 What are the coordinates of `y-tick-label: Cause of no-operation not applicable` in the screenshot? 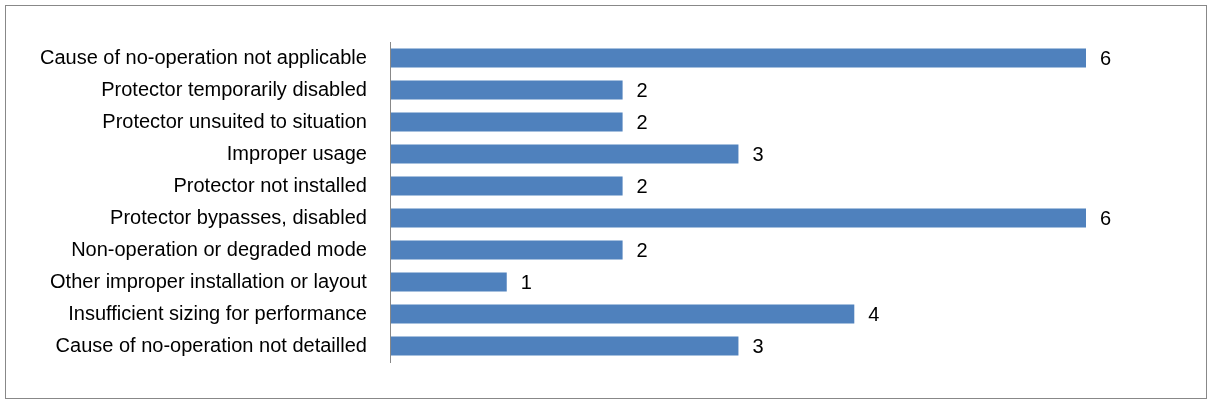 It's located at (203, 56).